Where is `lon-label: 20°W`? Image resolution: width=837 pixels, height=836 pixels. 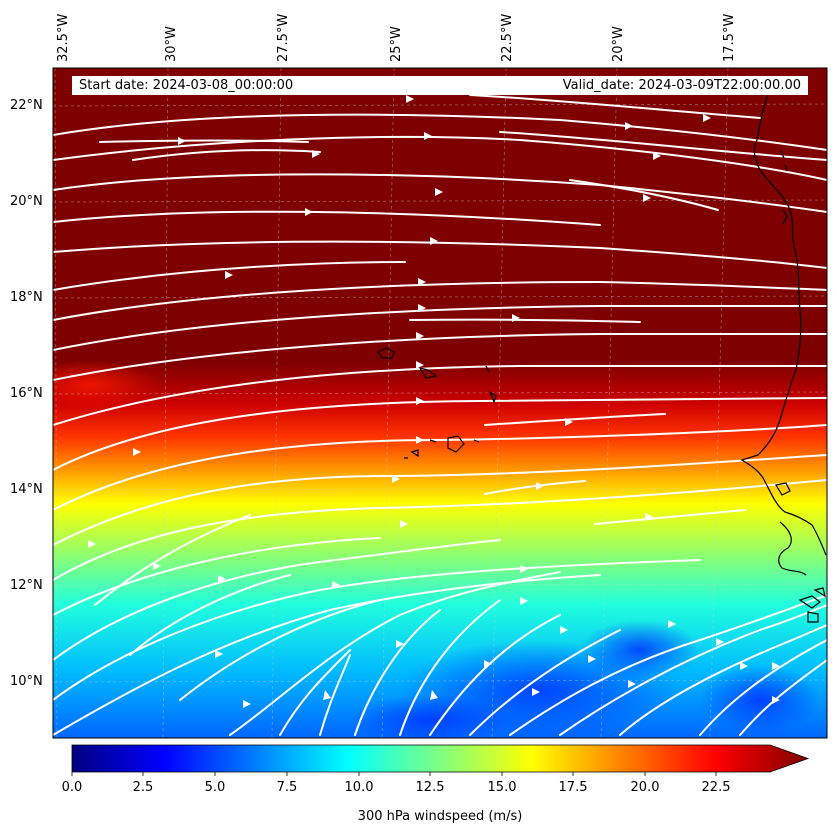 lon-label: 20°W is located at coordinates (618, 44).